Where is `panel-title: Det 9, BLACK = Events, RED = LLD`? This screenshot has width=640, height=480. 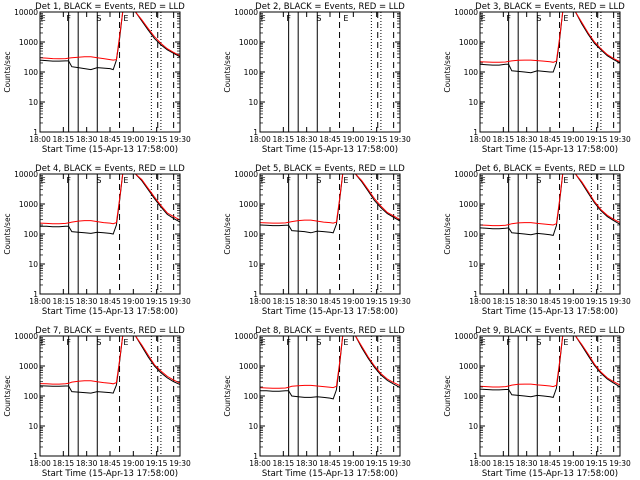
panel-title: Det 9, BLACK = Events, RED = LLD is located at coordinates (550, 331).